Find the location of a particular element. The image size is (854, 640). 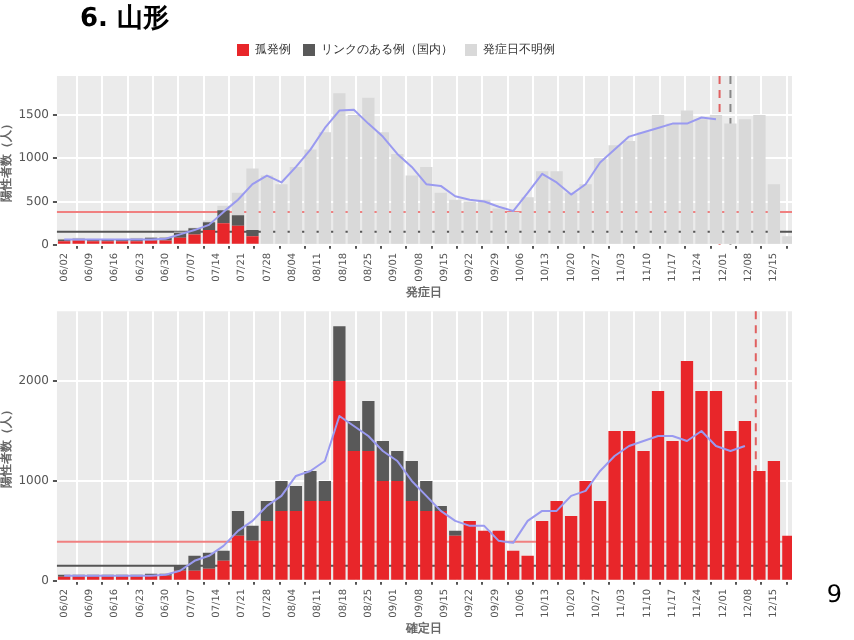

text: 9 is located at coordinates (834, 594).